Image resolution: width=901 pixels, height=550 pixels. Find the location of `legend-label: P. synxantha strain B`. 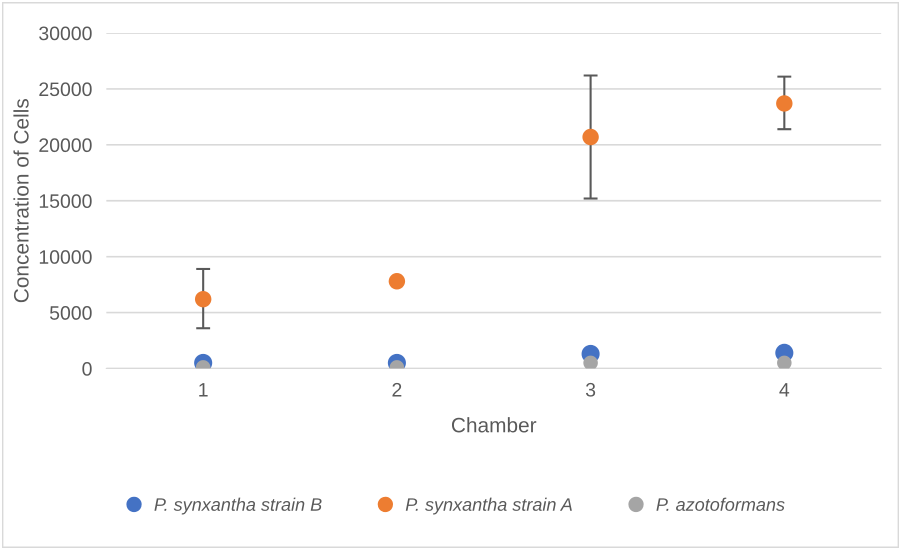

legend-label: P. synxantha strain B is located at coordinates (238, 506).